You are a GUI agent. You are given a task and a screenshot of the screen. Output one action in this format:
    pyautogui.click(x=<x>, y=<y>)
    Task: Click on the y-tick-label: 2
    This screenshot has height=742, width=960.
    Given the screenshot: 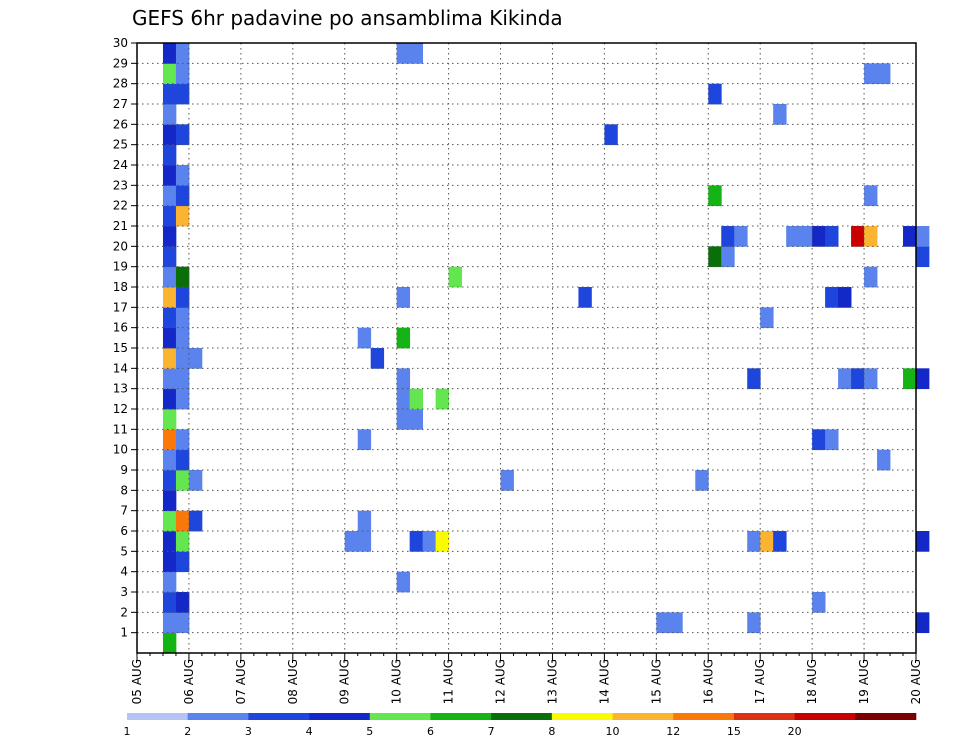 What is the action you would take?
    pyautogui.click(x=124, y=612)
    